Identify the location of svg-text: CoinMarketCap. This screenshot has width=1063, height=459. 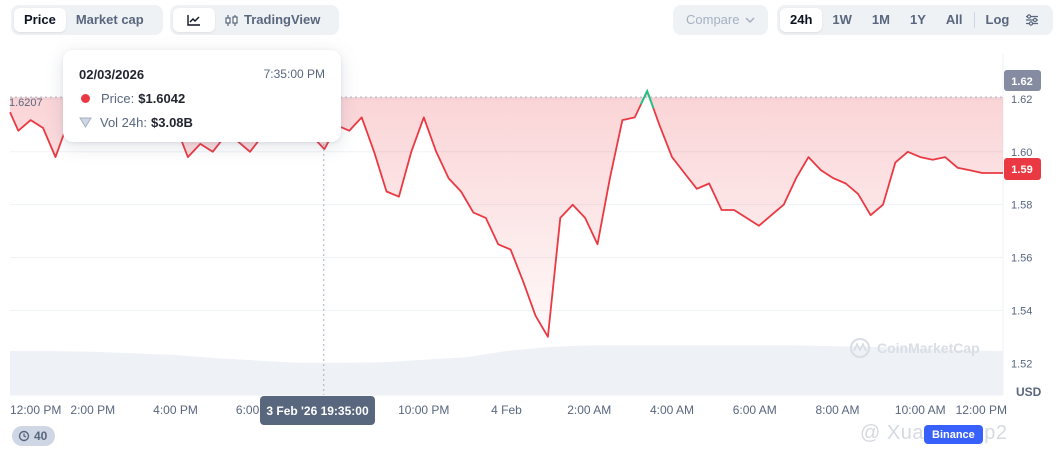
(928, 348).